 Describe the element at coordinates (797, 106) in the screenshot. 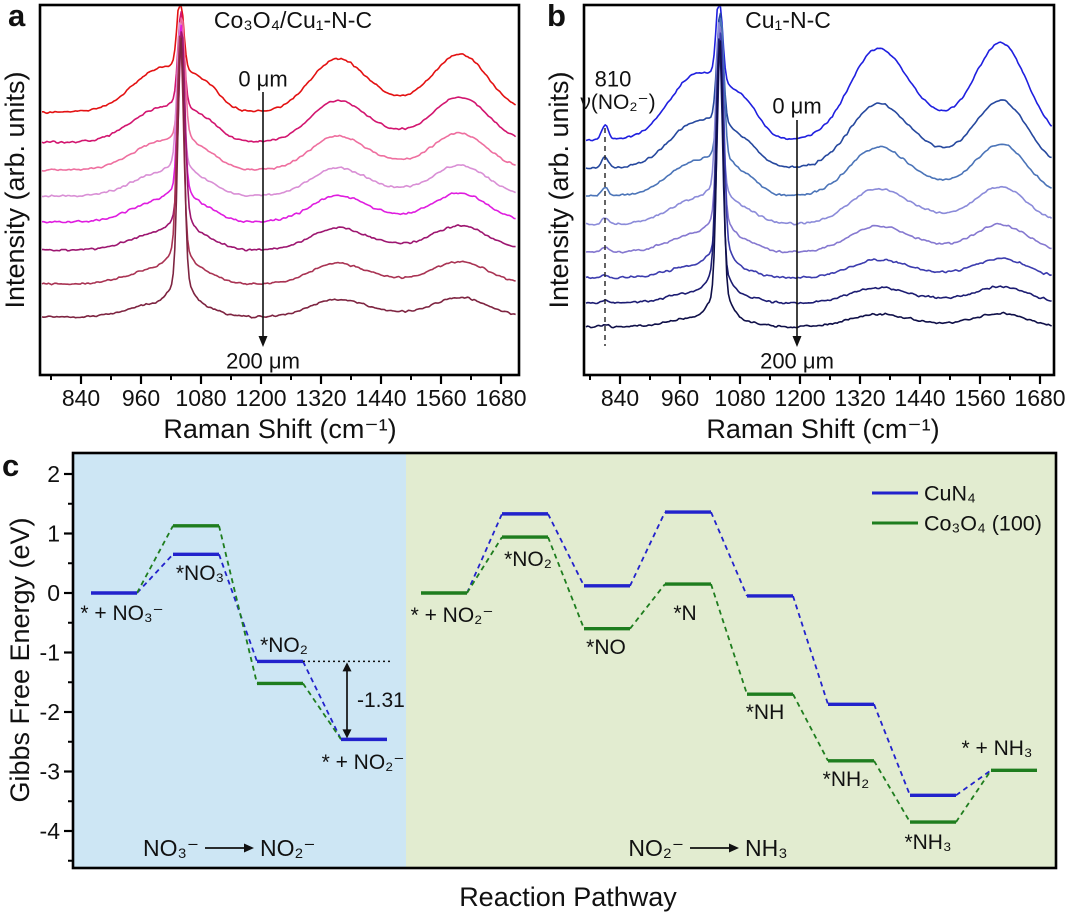

I see `panel-b-depth-start-label: 0 μm` at that location.